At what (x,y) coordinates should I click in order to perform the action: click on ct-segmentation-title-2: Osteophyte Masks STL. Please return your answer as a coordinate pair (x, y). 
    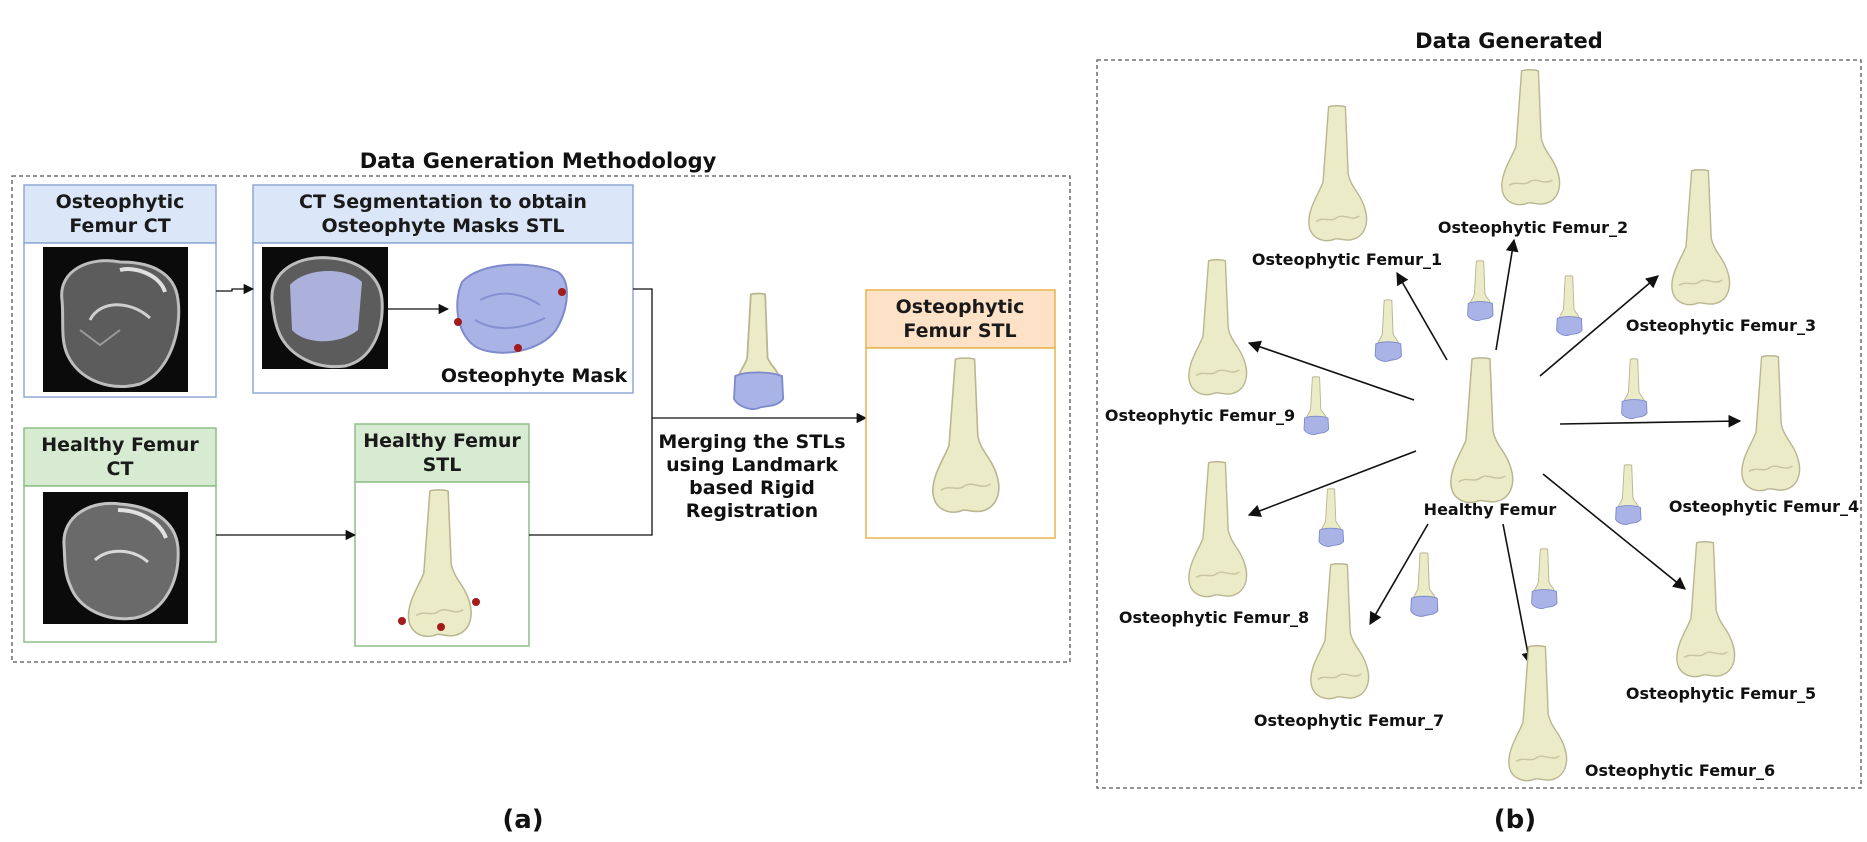
    Looking at the image, I should click on (443, 226).